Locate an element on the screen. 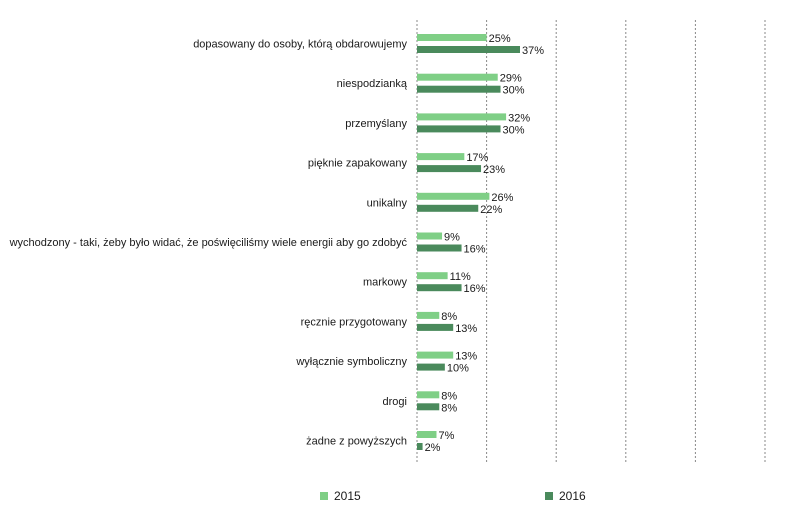 Image resolution: width=800 pixels, height=523 pixels. data-label-2015: 9% is located at coordinates (452, 238).